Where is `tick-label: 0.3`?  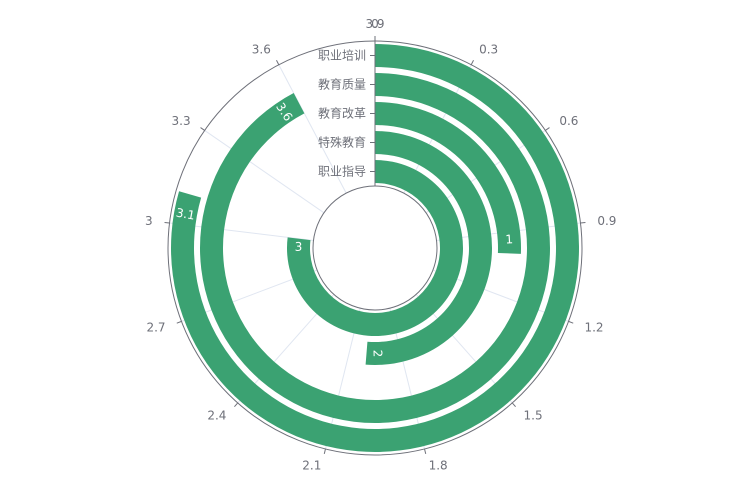 tick-label: 0.3 is located at coordinates (488, 50).